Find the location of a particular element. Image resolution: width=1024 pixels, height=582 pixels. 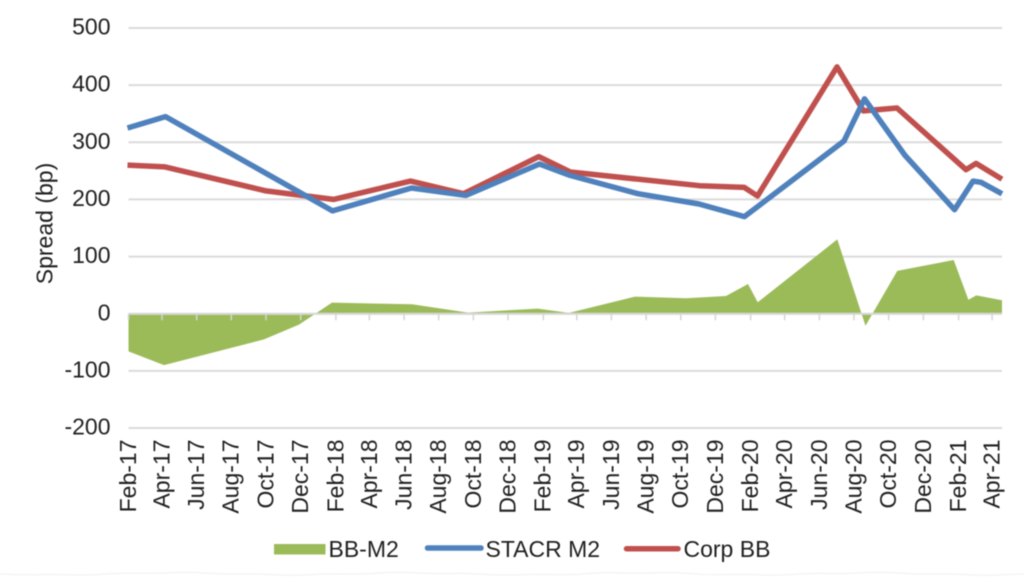

svg-text: Apr-20 is located at coordinates (784, 474).